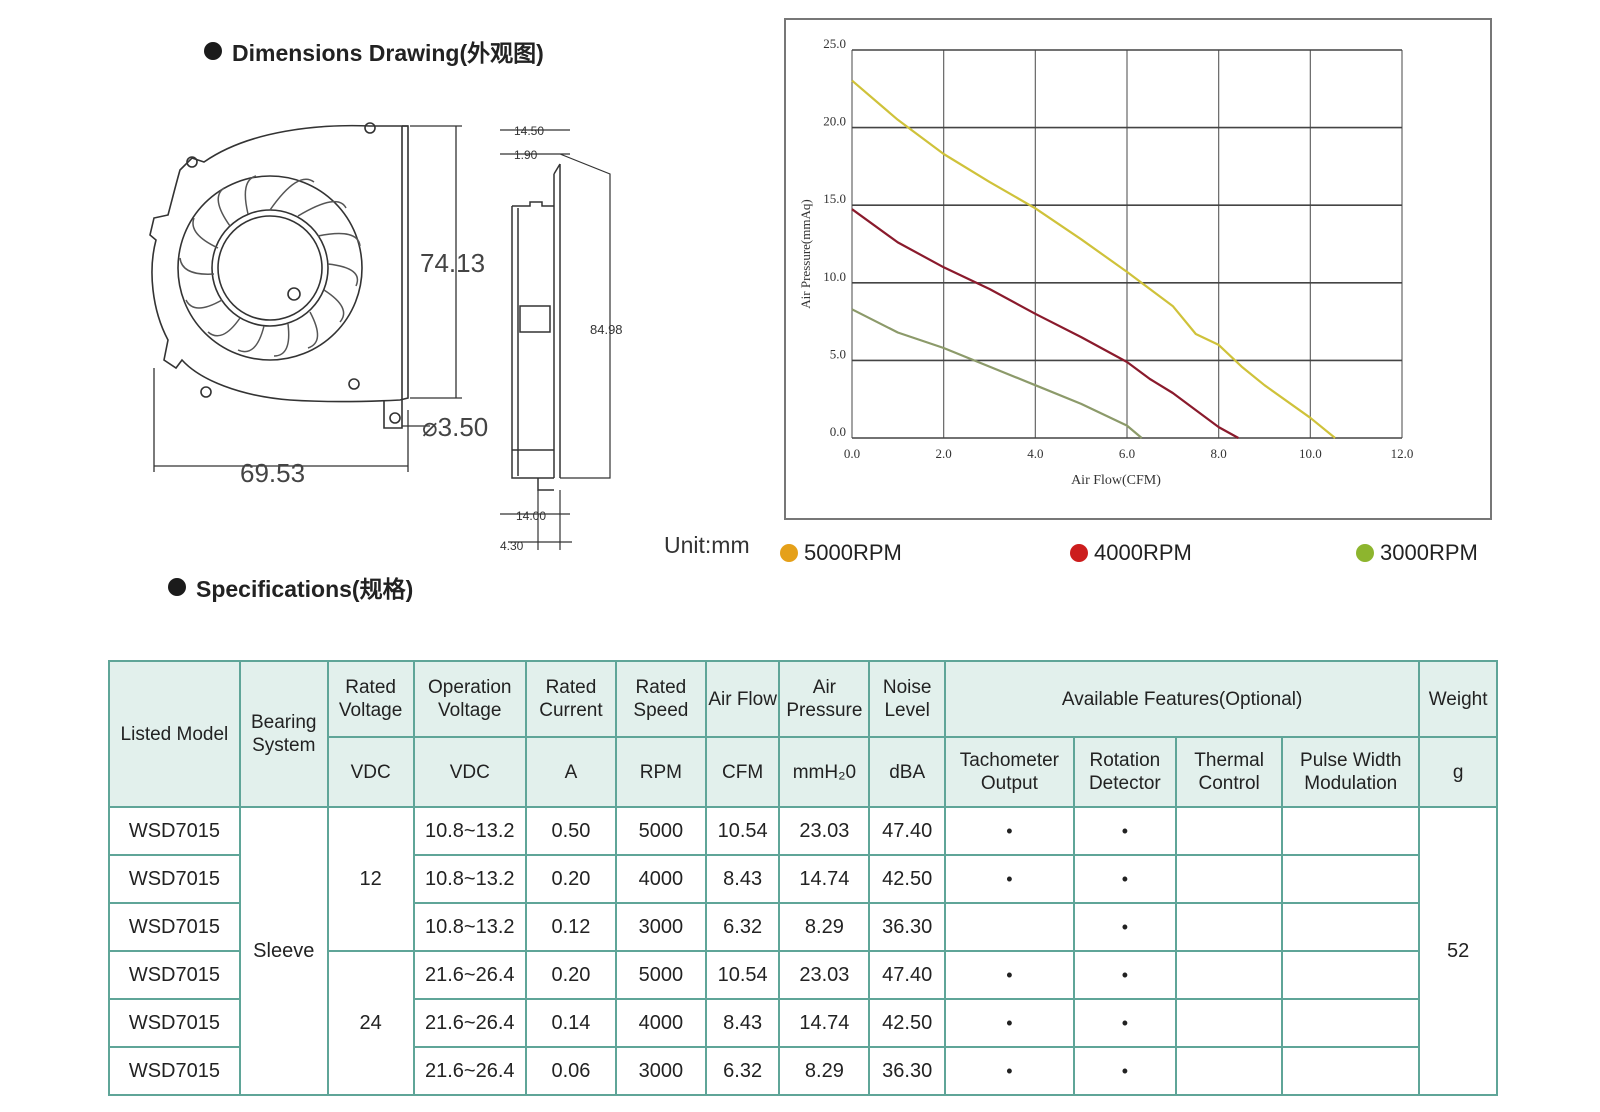 This screenshot has width=1600, height=1112. What do you see at coordinates (388, 53) in the screenshot?
I see `dimensions-title: Dimensions Drawing(外观图)` at bounding box center [388, 53].